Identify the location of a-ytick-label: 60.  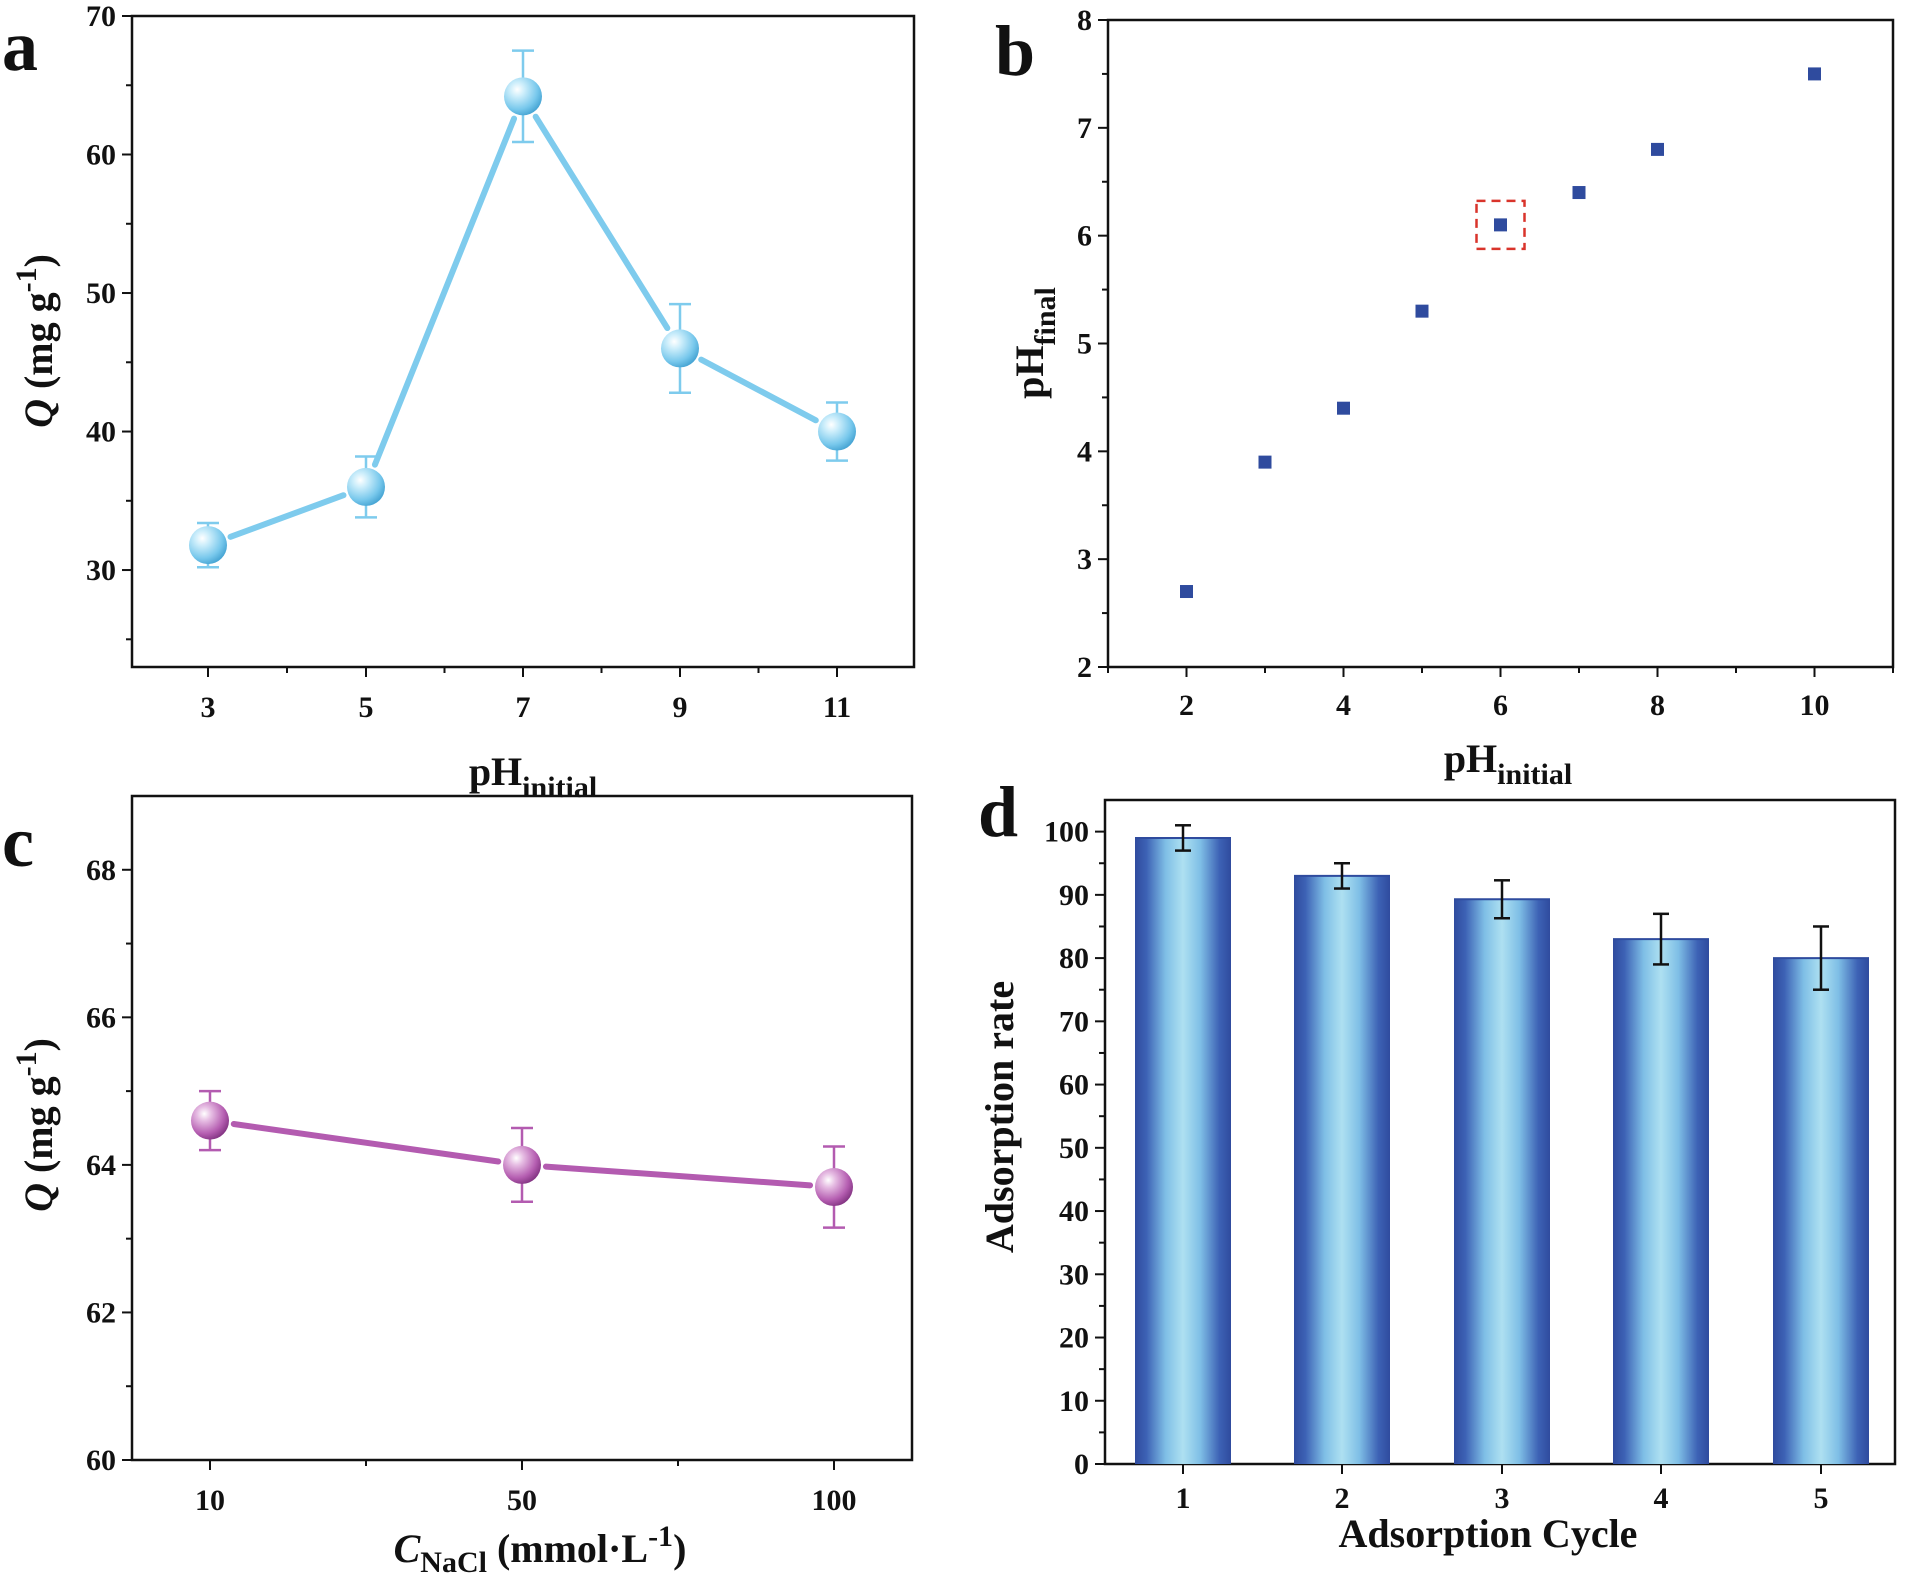
(101, 155).